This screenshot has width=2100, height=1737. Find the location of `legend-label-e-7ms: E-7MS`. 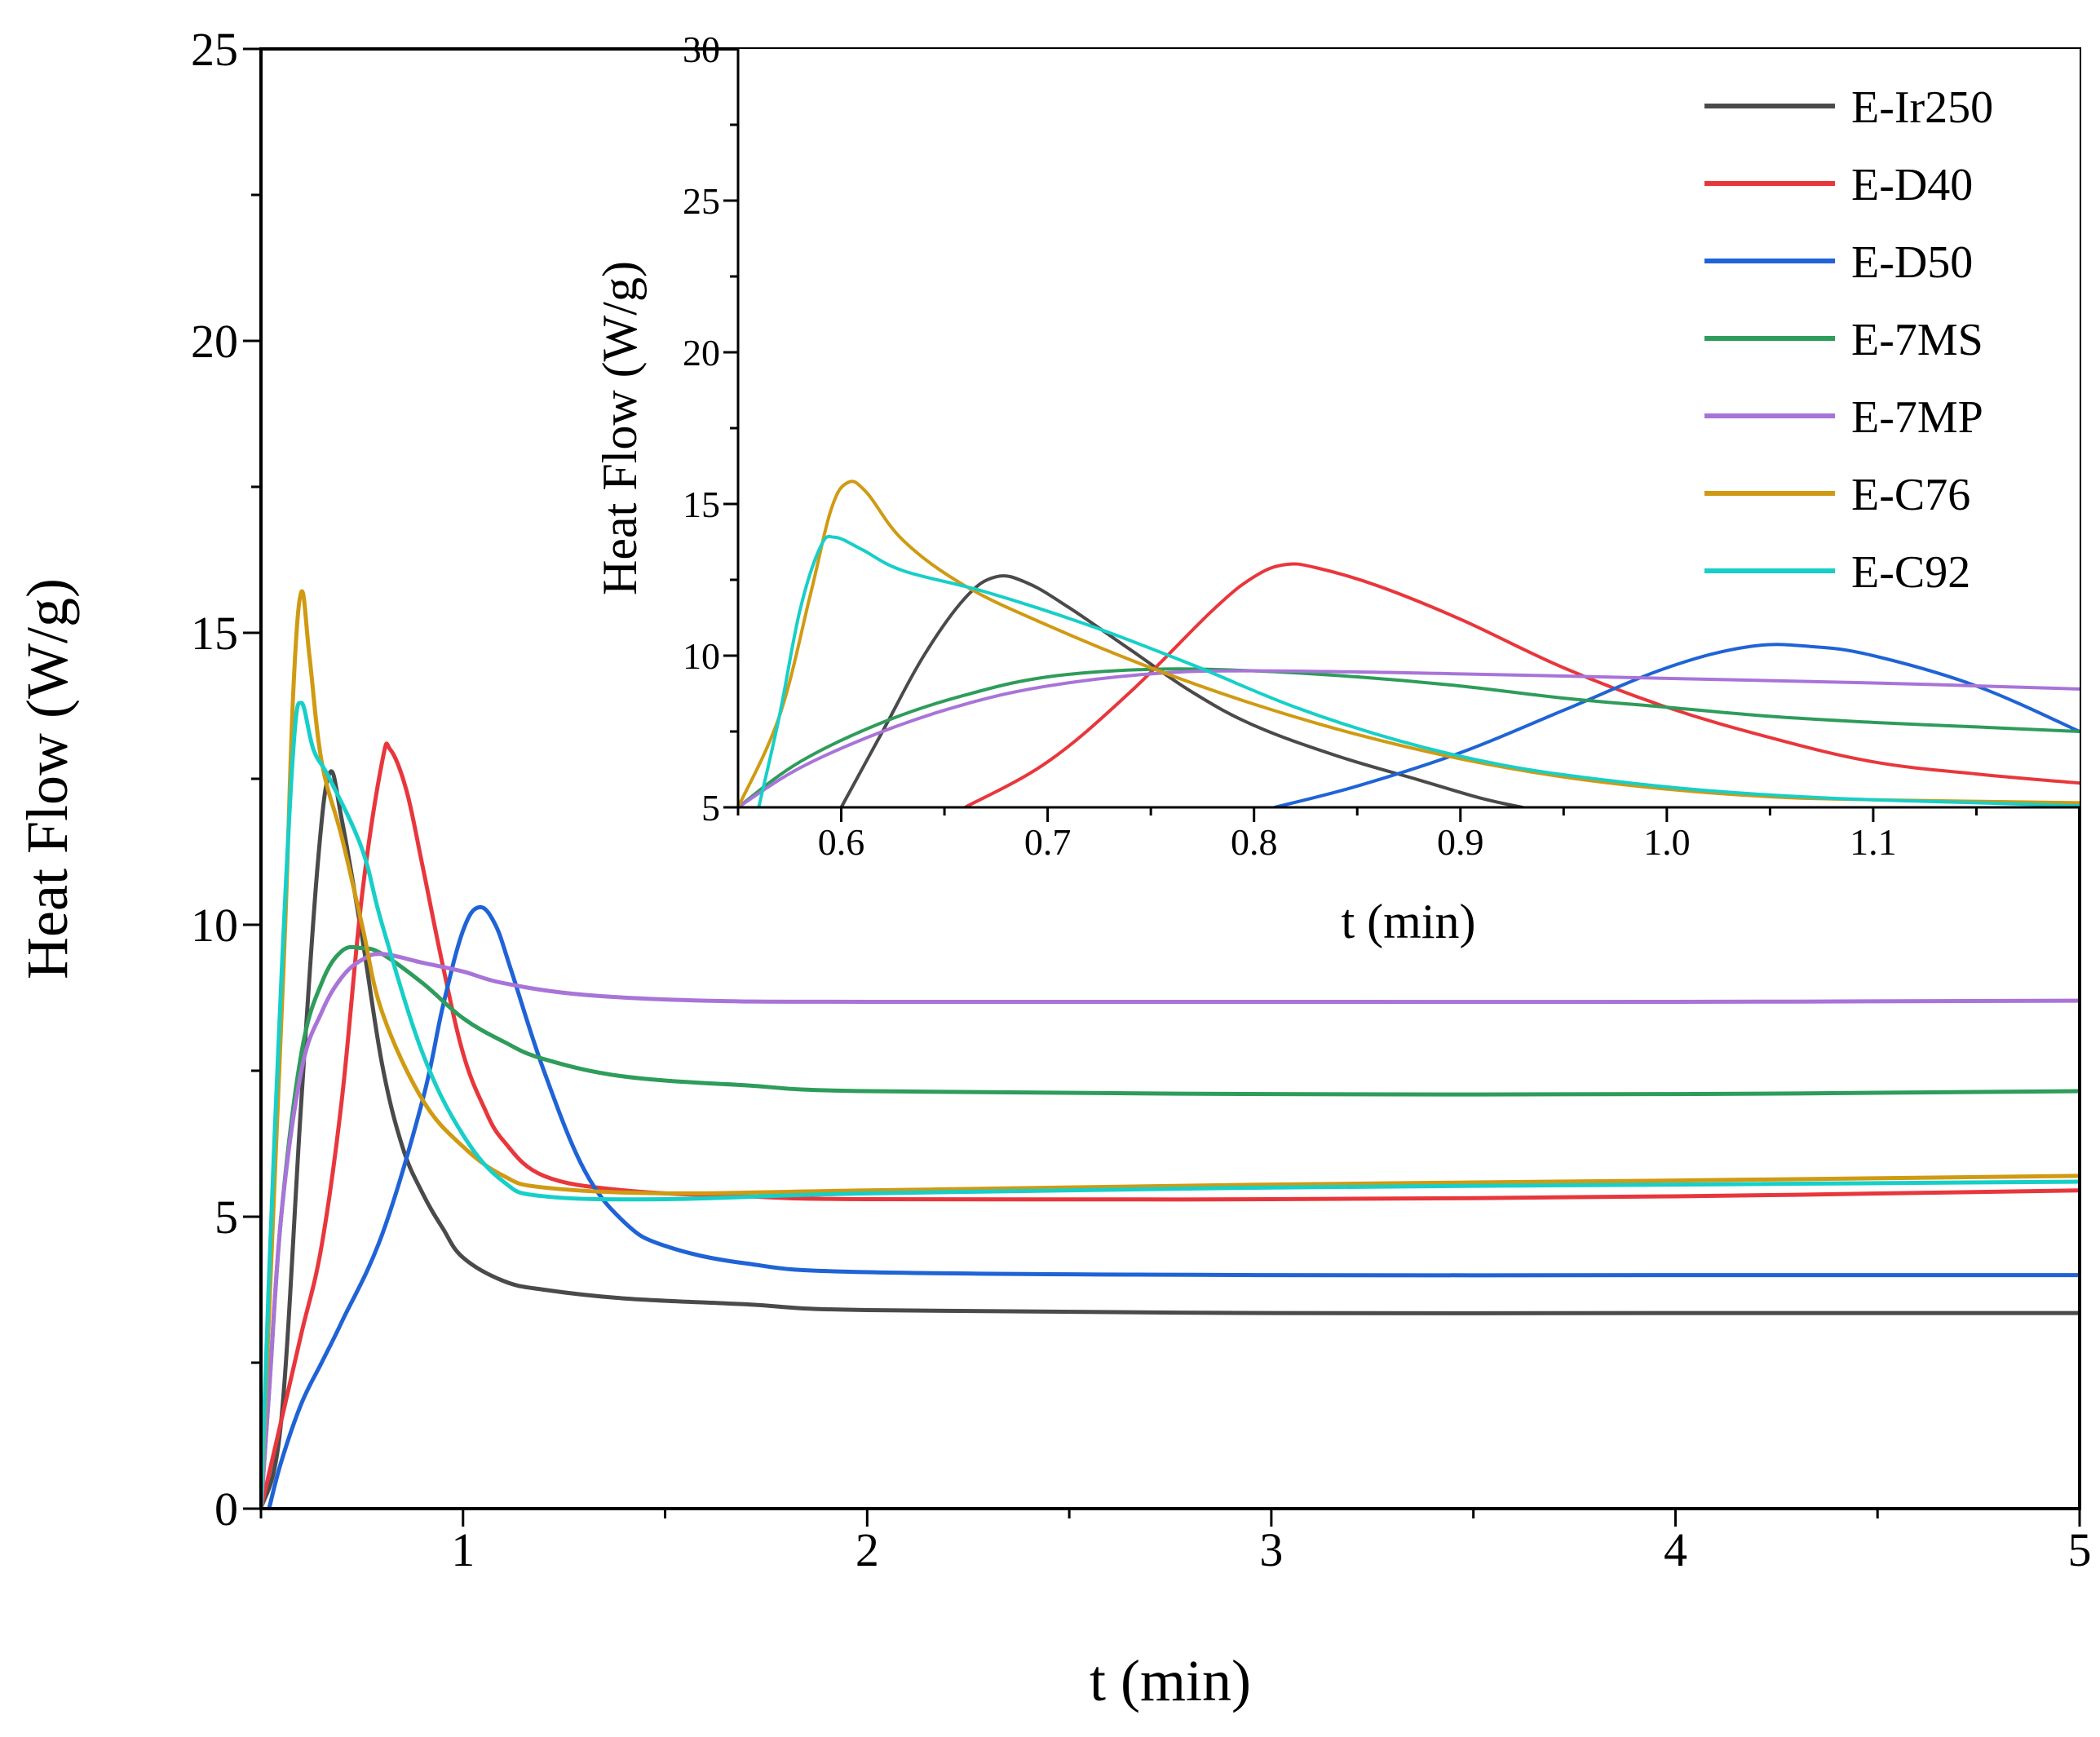

legend-label-e-7ms: E-7MS is located at coordinates (1917, 340).